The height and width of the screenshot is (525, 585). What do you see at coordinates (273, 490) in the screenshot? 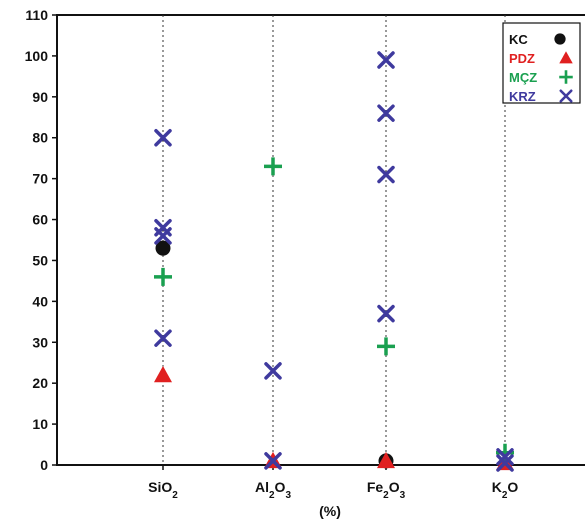
I see `x-tick-label-al2o3: Al2O3` at bounding box center [273, 490].